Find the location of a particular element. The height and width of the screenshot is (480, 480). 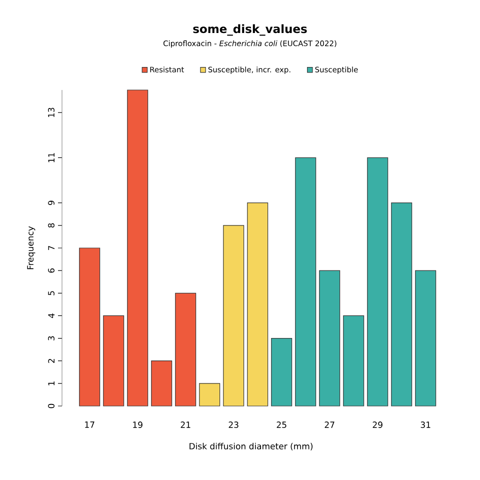

x-tick-label: 25 is located at coordinates (281, 425).